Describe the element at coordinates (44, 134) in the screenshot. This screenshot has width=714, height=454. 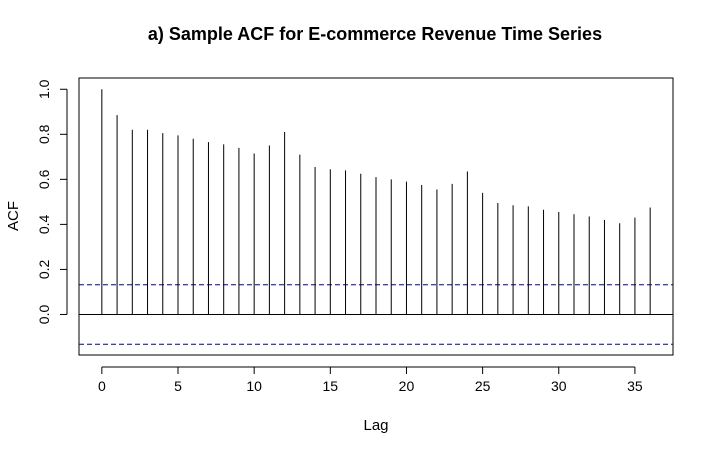
I see `y-tick-label: 0.8` at that location.